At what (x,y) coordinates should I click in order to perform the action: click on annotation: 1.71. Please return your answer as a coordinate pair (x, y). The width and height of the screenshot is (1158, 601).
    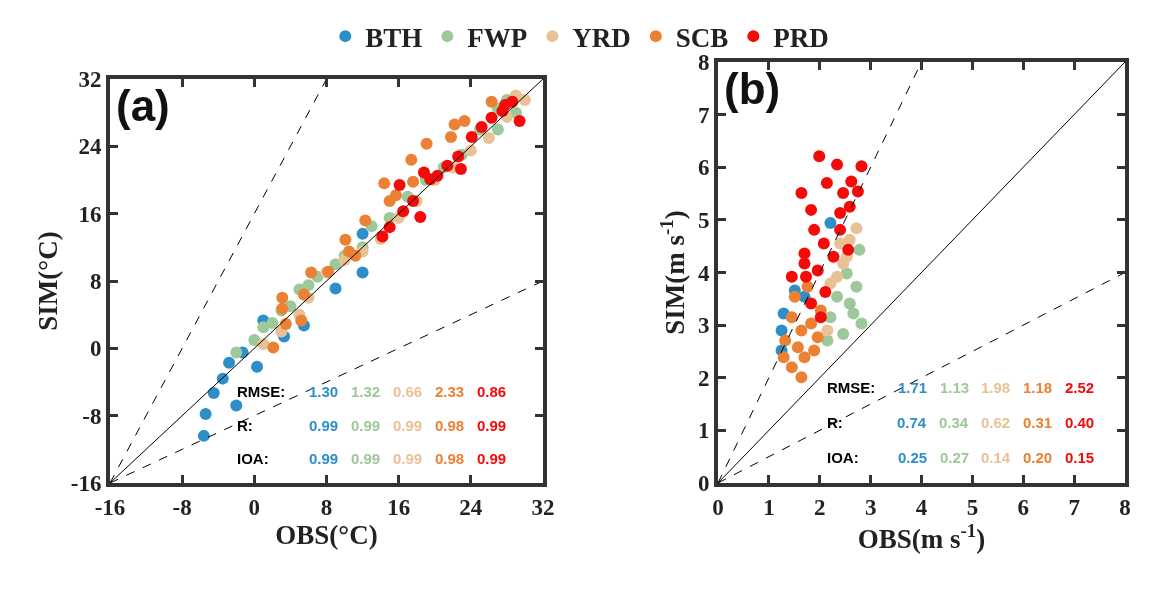
    Looking at the image, I should click on (913, 387).